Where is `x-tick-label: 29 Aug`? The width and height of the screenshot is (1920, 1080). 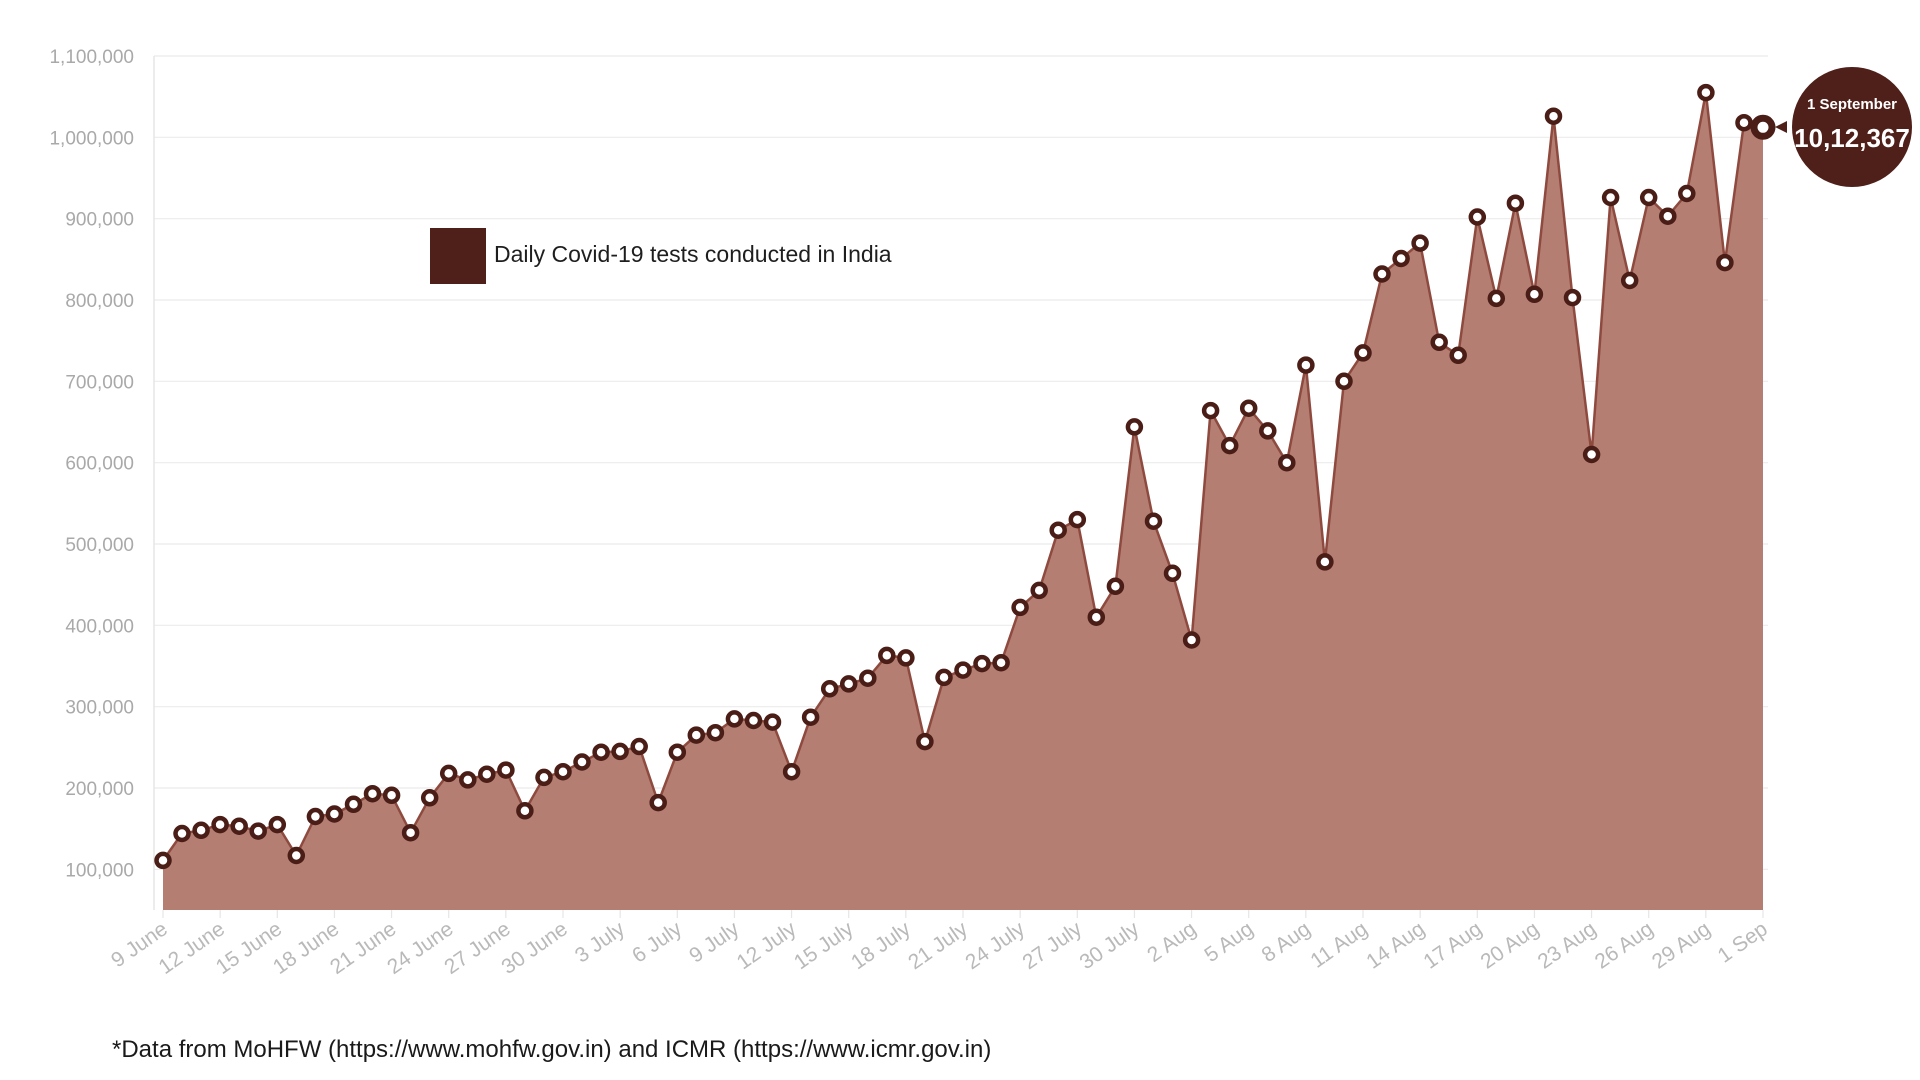
x-tick-label: 29 Aug is located at coordinates (1681, 945).